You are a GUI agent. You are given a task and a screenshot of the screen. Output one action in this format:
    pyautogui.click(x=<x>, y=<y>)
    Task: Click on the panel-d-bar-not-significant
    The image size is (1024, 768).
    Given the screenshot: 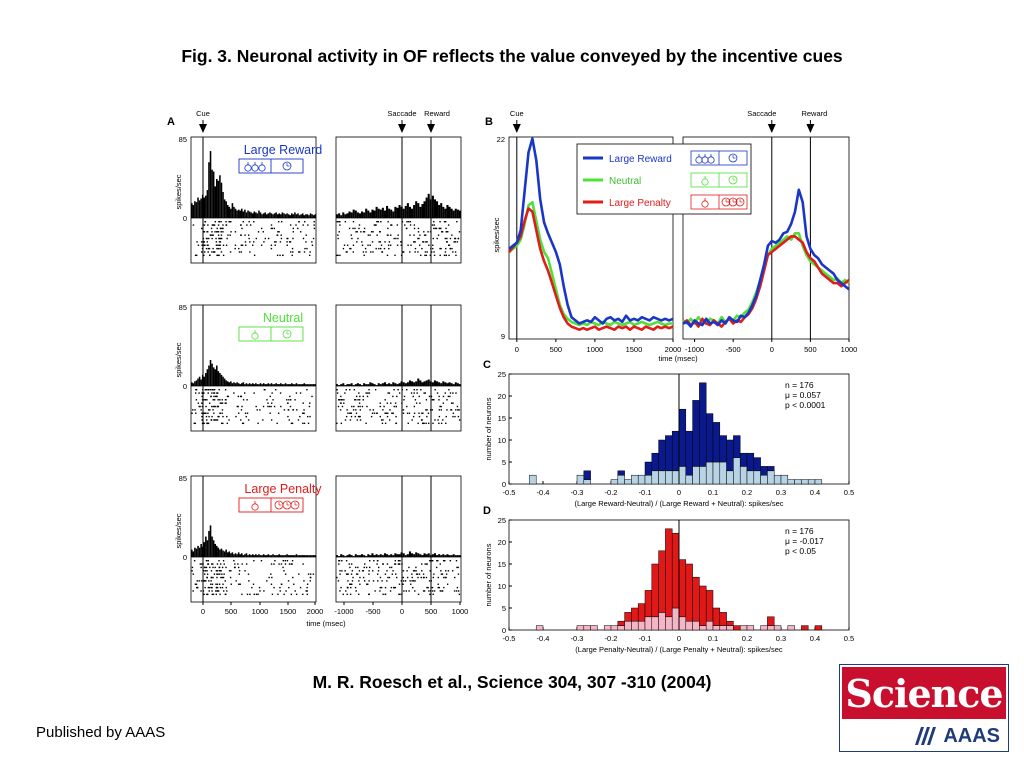 What is the action you would take?
    pyautogui.click(x=587, y=628)
    